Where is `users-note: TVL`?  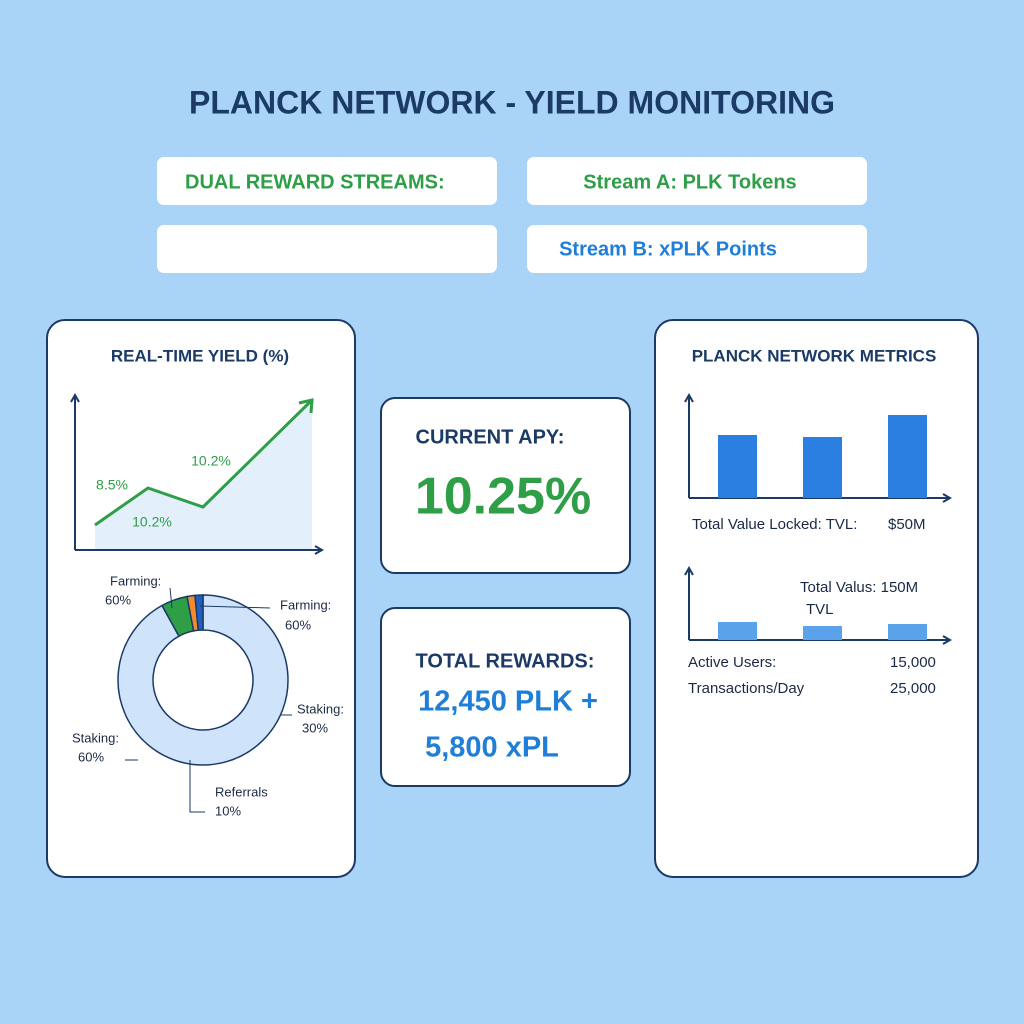
users-note: TVL is located at coordinates (820, 609).